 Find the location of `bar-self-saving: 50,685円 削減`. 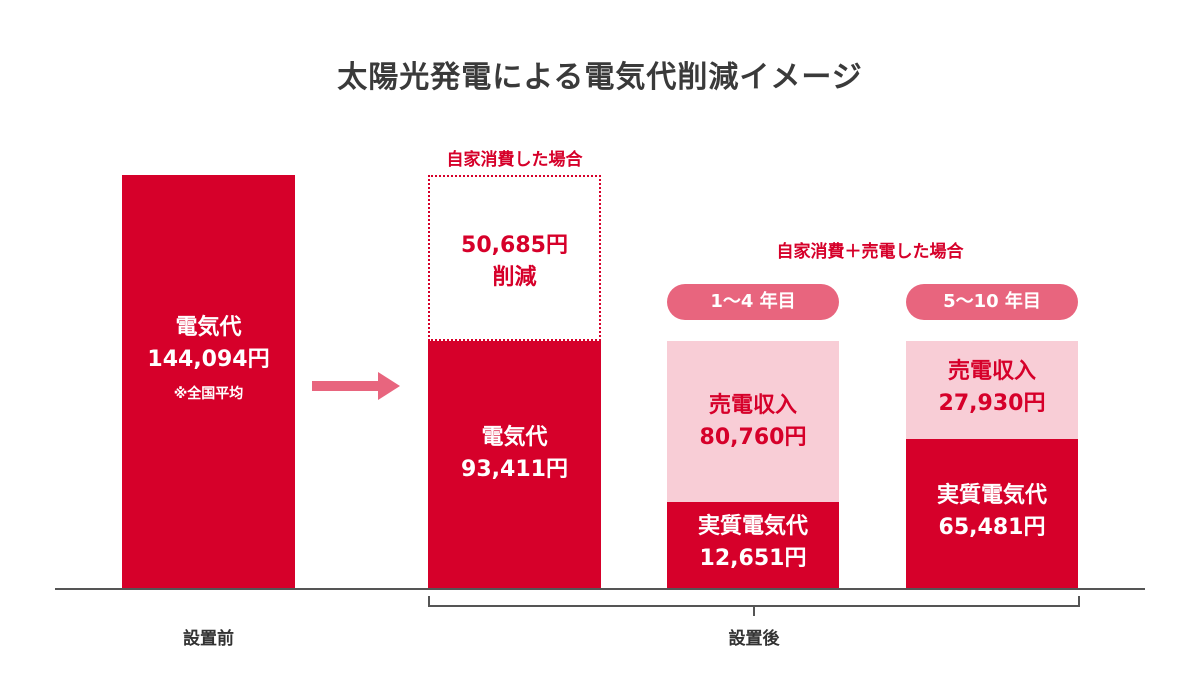

bar-self-saving: 50,685円 削減 is located at coordinates (514, 258).